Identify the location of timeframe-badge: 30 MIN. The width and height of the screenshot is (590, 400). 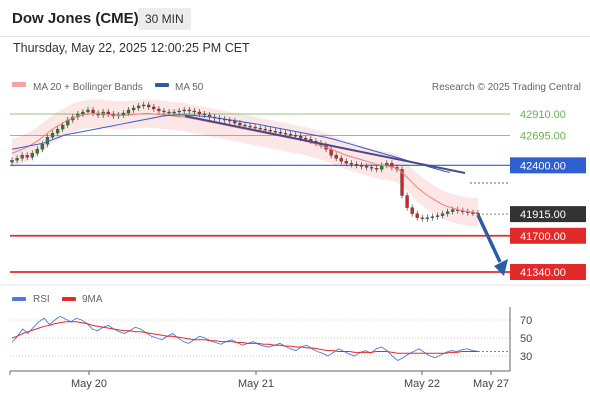
(164, 19).